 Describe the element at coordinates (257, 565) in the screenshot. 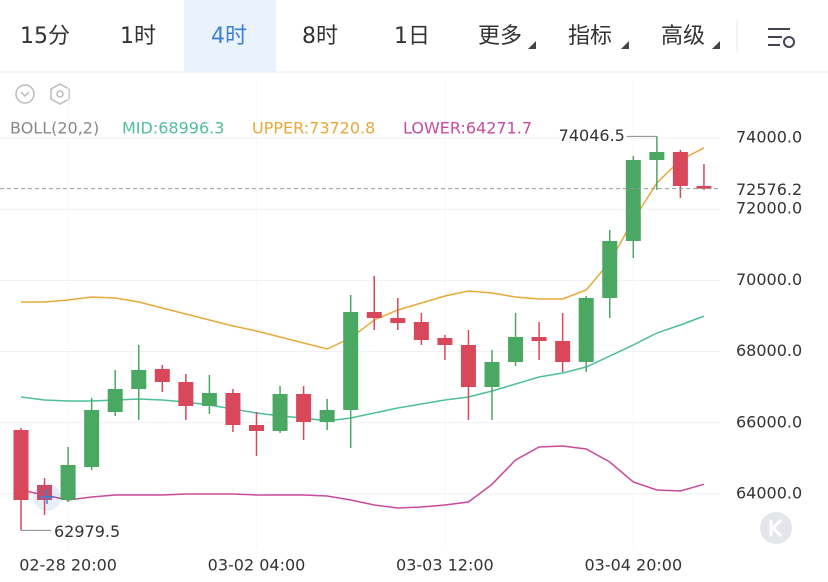

I see `x-tick-label: 03-02 04:00` at that location.